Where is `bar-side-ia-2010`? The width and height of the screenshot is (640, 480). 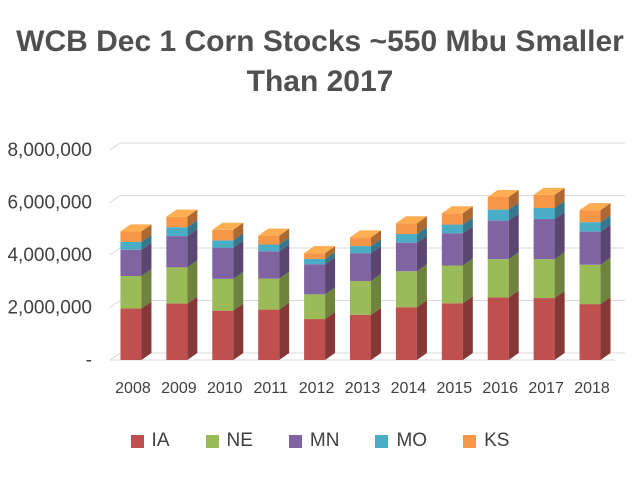 bar-side-ia-2010 is located at coordinates (238, 331).